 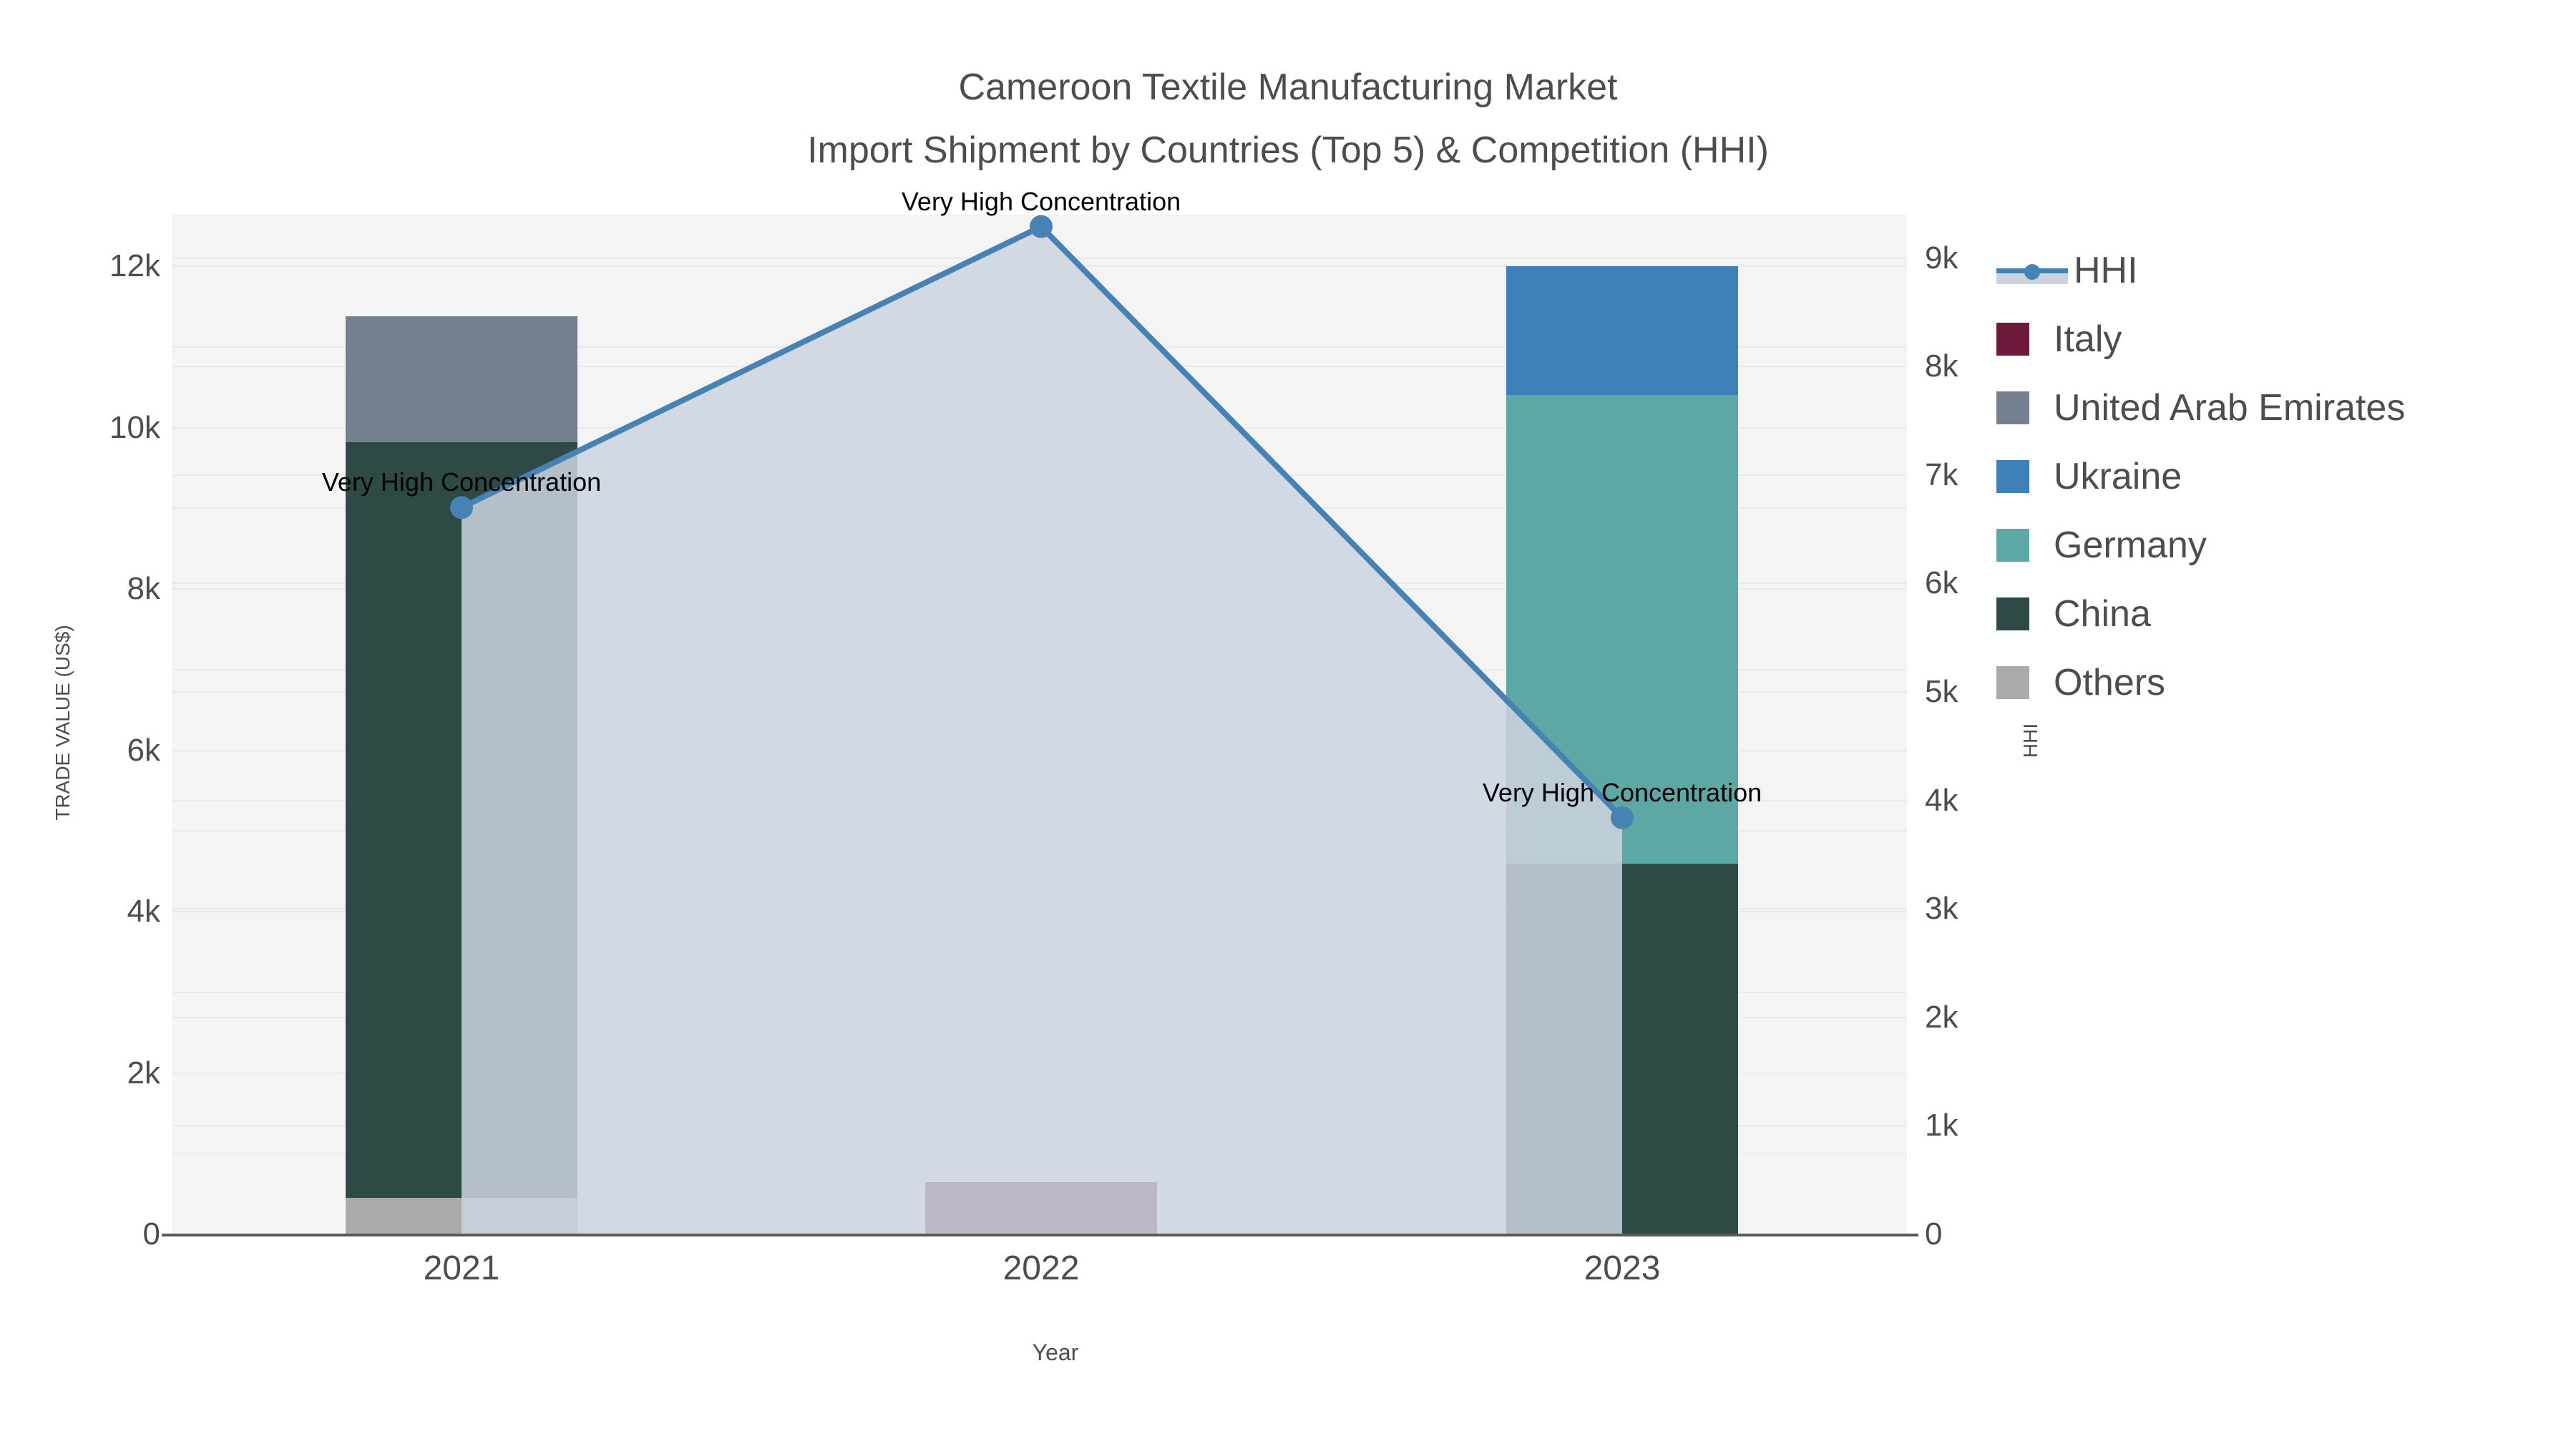 I want to click on y-axis-left-label: TRADE VALUE (US$), so click(x=63, y=723).